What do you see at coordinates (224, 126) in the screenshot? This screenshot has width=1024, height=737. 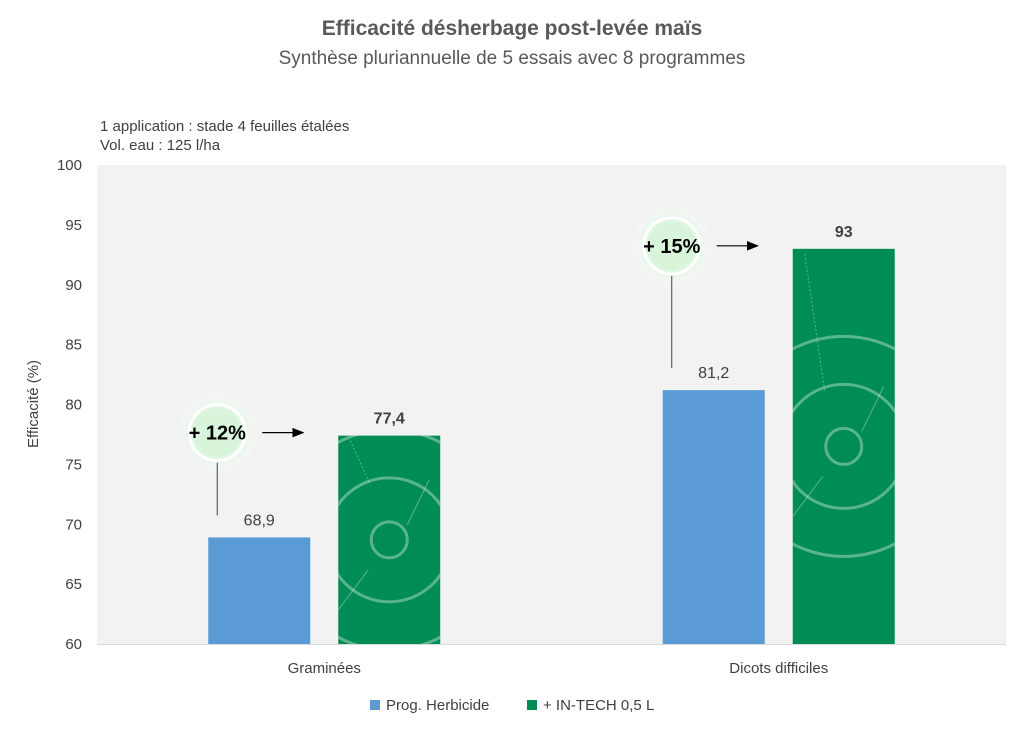 I see `chart-note-1: 1 application : stade 4 feuilles étalées` at bounding box center [224, 126].